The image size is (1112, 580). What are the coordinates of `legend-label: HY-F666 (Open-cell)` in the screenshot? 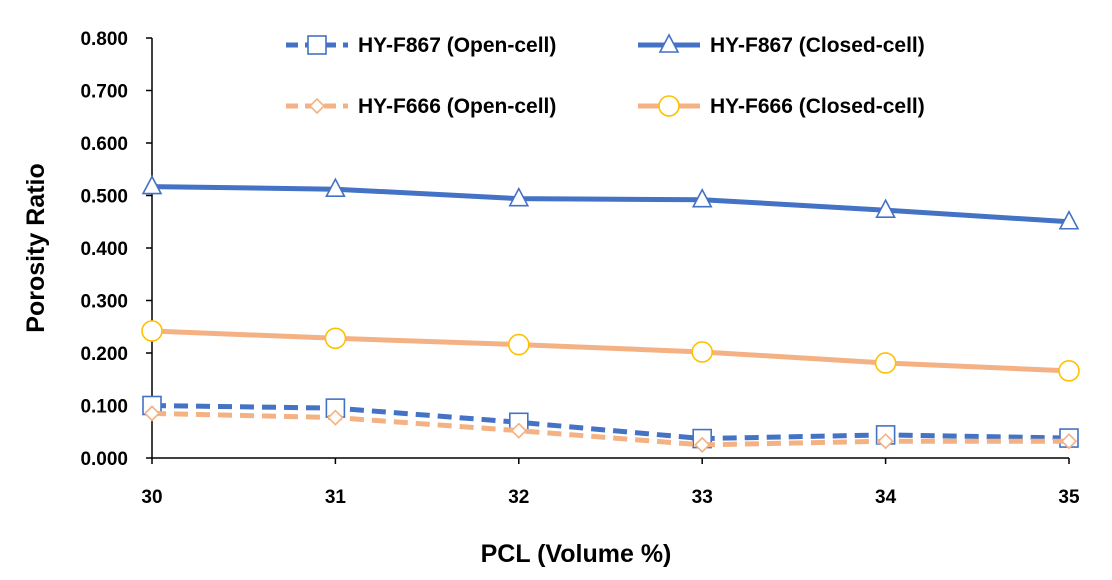 It's located at (457, 106).